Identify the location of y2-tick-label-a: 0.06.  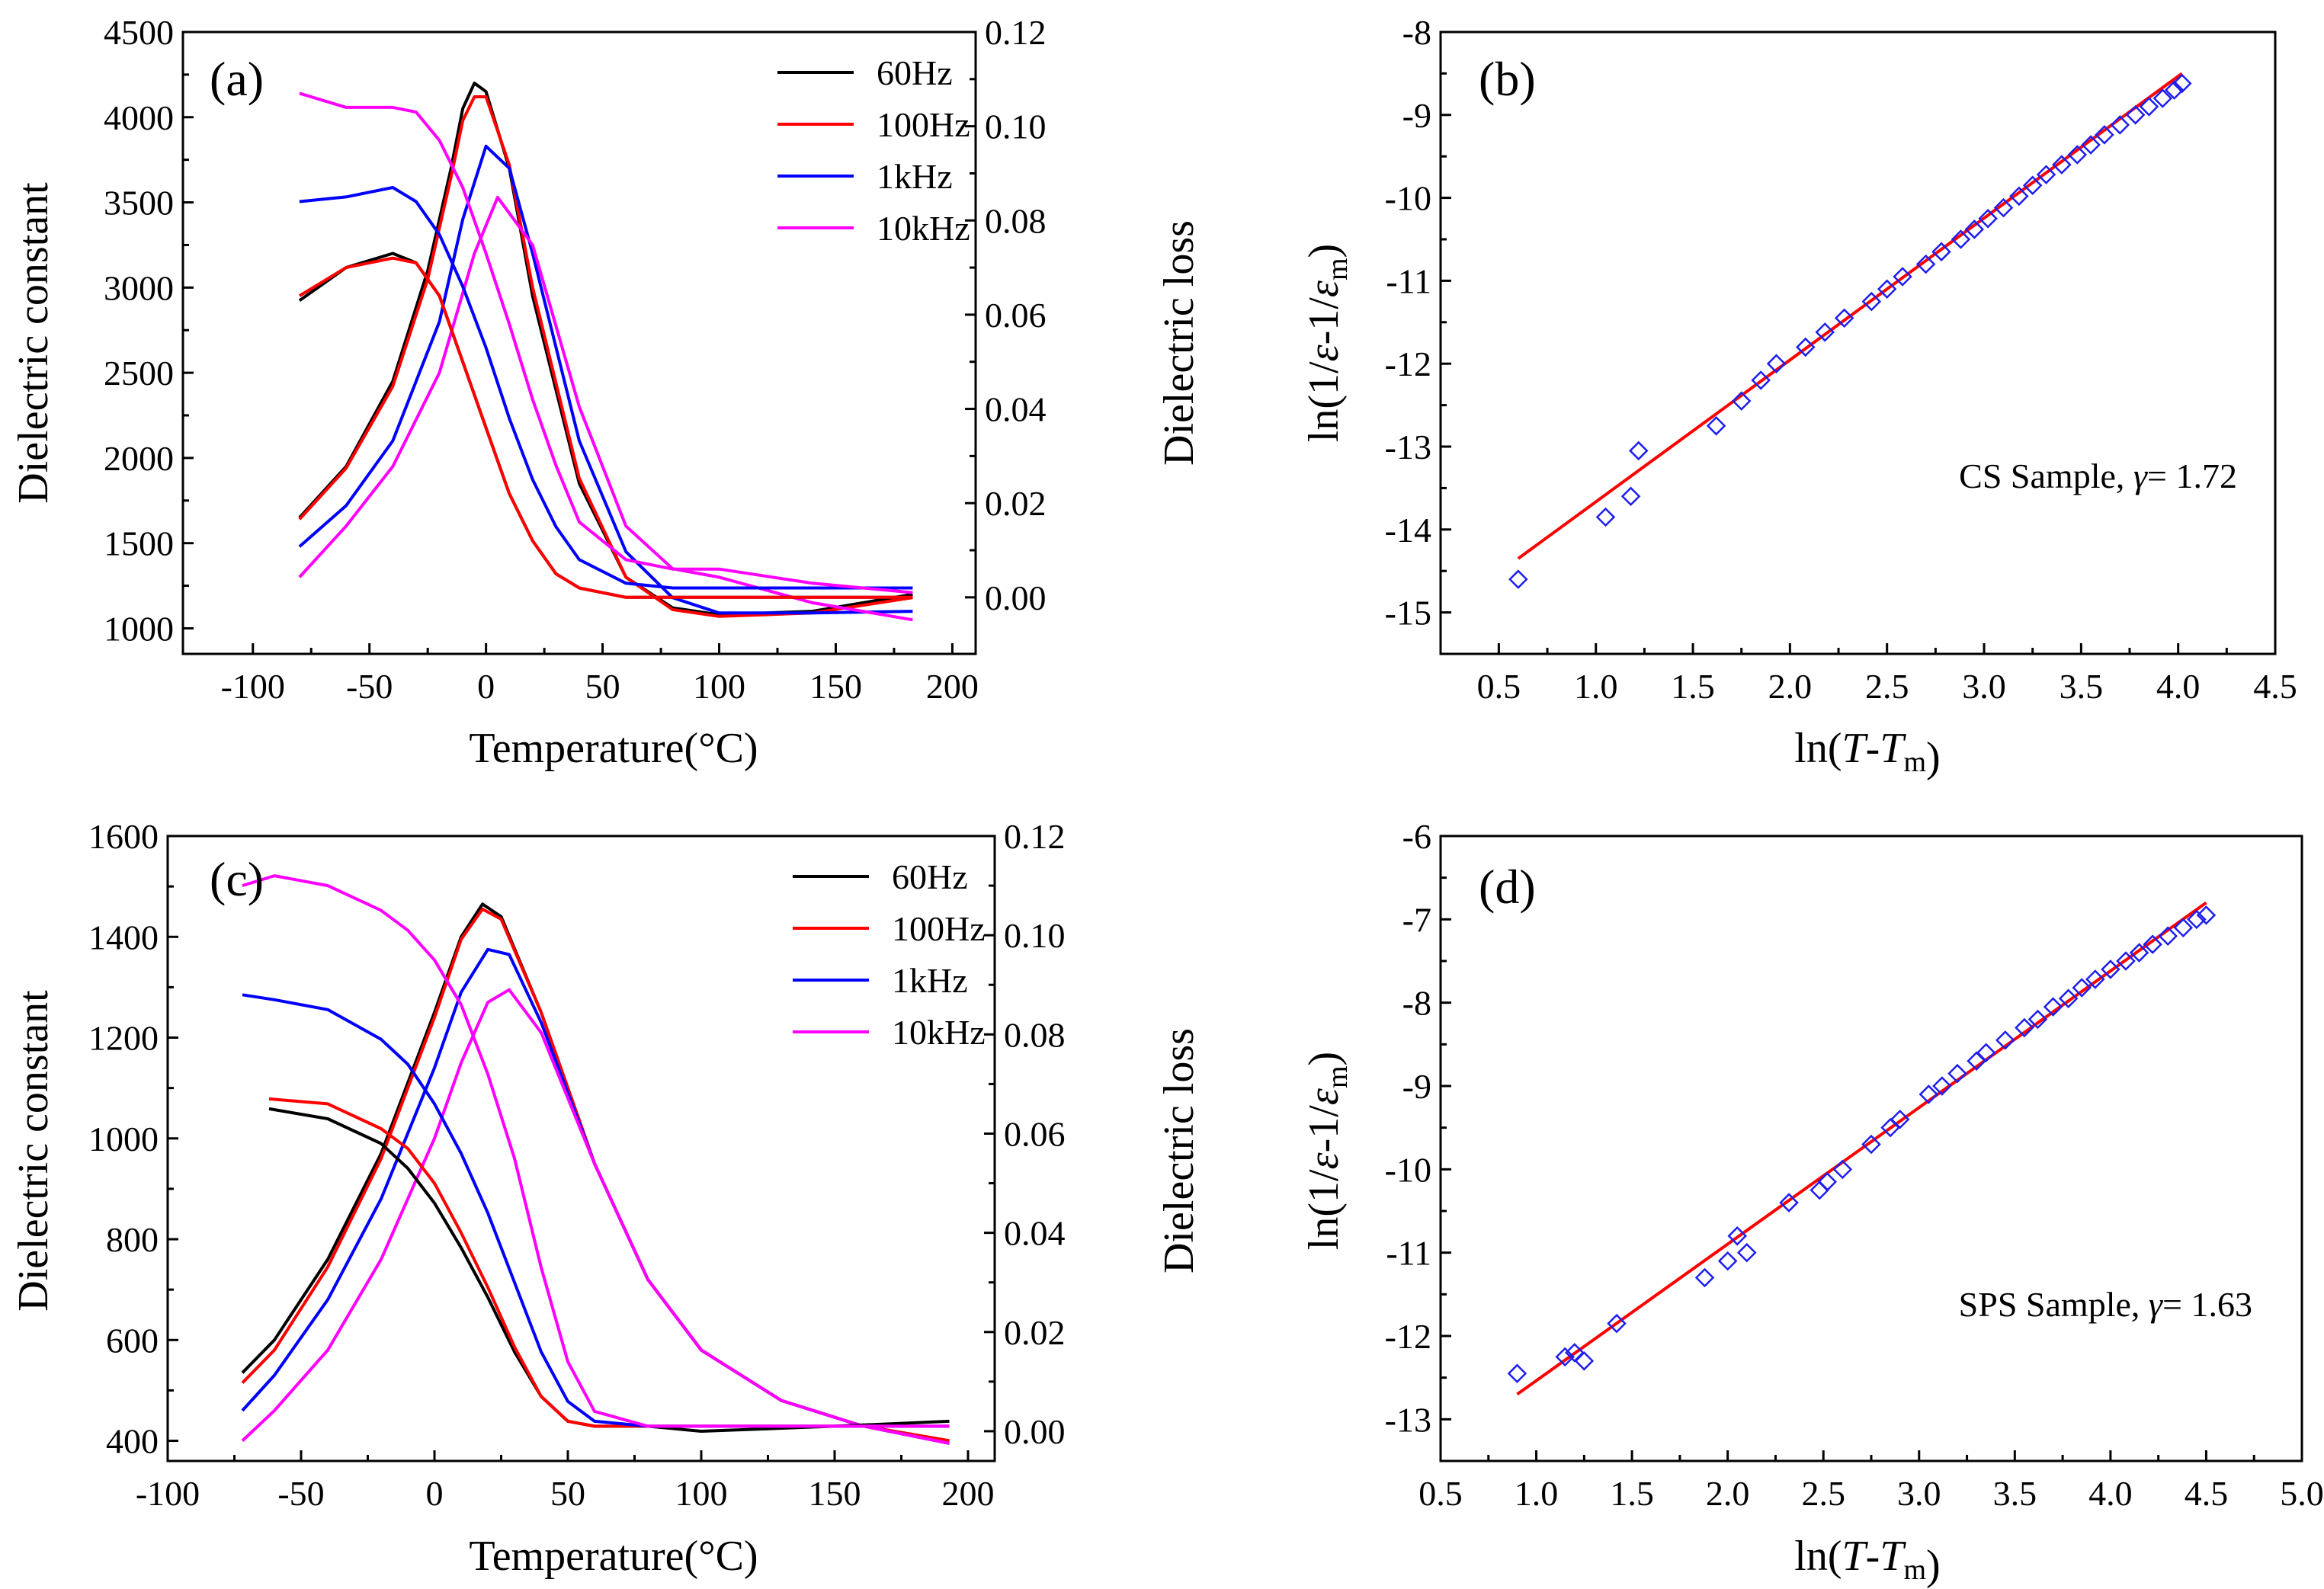
(1016, 315).